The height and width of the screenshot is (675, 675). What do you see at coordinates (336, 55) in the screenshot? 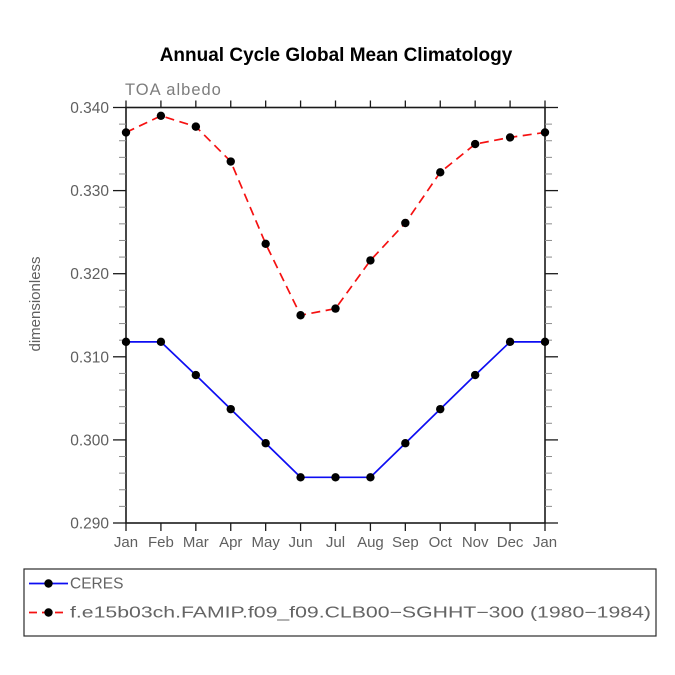
I see `chart-title: Annual Cycle Global Mean Climatology` at bounding box center [336, 55].